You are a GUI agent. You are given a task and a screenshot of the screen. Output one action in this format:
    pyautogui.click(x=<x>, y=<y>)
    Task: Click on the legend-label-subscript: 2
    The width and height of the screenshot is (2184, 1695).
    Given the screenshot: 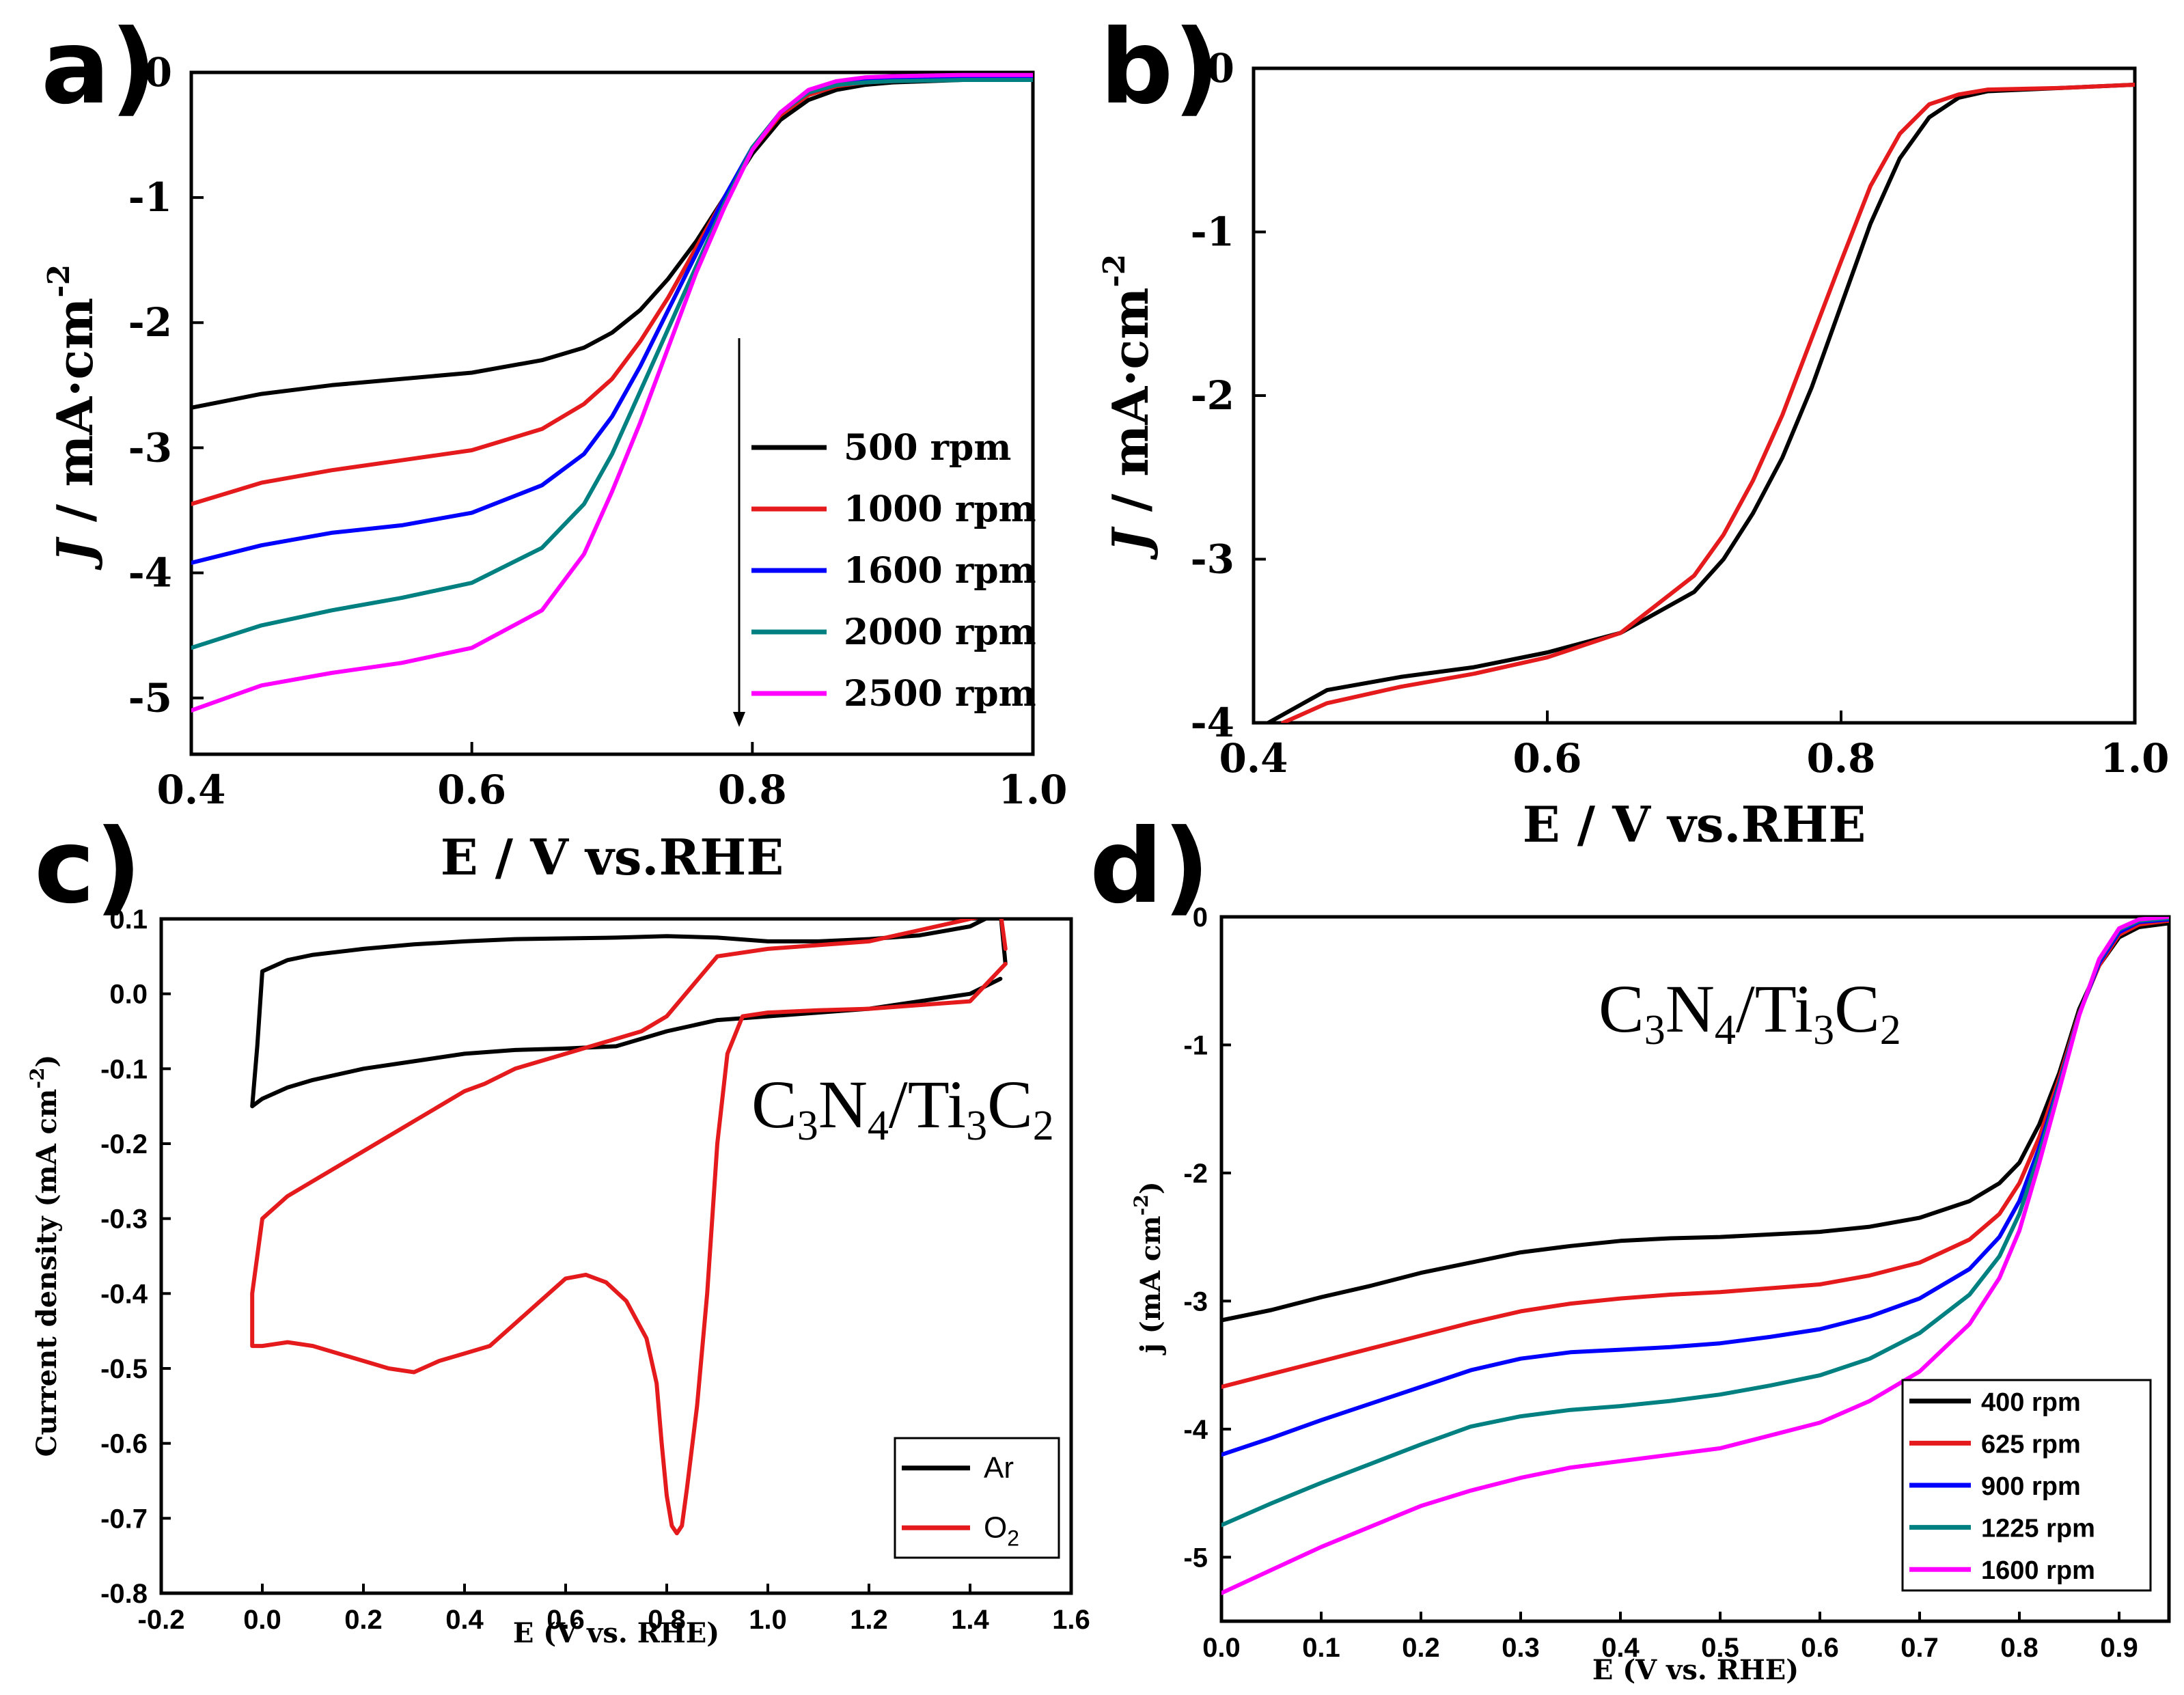 What is the action you would take?
    pyautogui.click(x=1013, y=1538)
    